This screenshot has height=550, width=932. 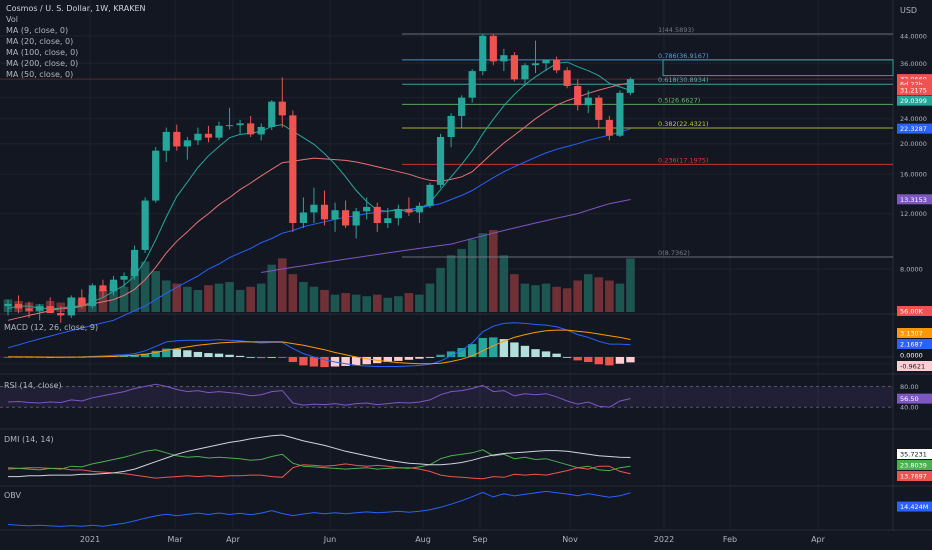 I want to click on price-badge-2: 31.2175, so click(x=913, y=91).